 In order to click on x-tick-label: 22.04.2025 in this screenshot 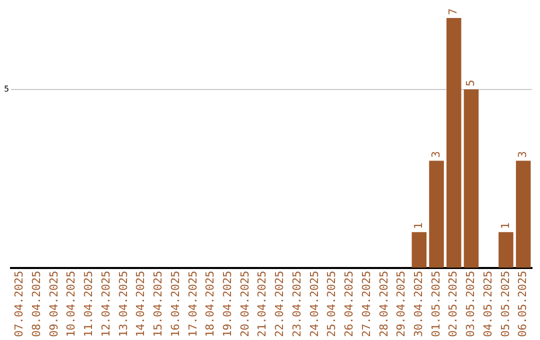, I will do `click(279, 304)`.